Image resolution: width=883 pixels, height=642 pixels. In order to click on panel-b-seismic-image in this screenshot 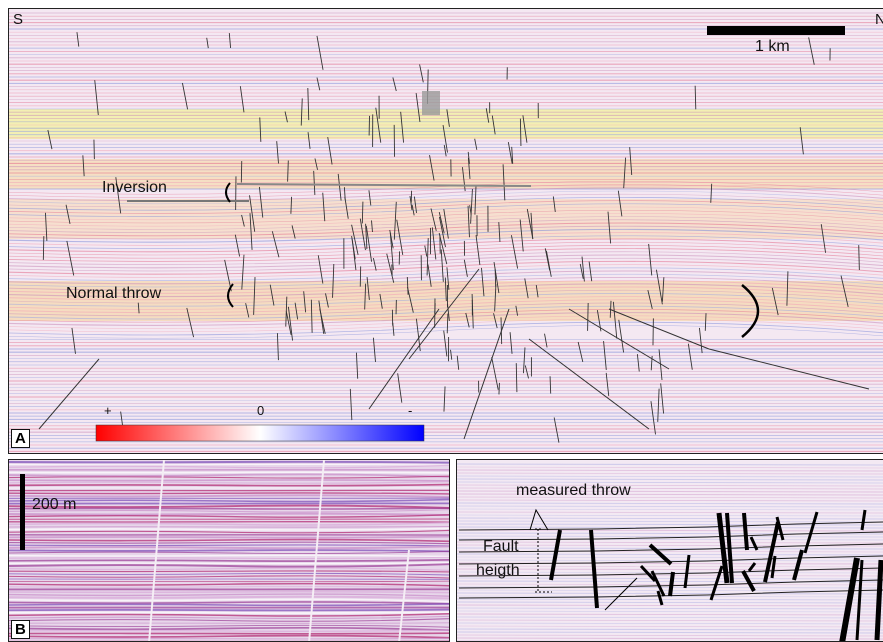, I will do `click(229, 550)`.